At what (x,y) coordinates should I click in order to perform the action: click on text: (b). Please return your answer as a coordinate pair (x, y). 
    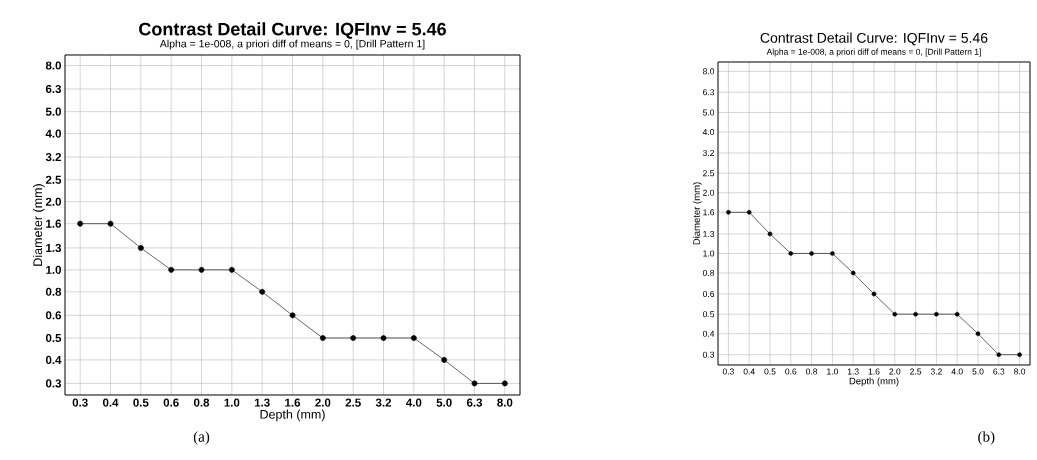
    Looking at the image, I should click on (986, 438).